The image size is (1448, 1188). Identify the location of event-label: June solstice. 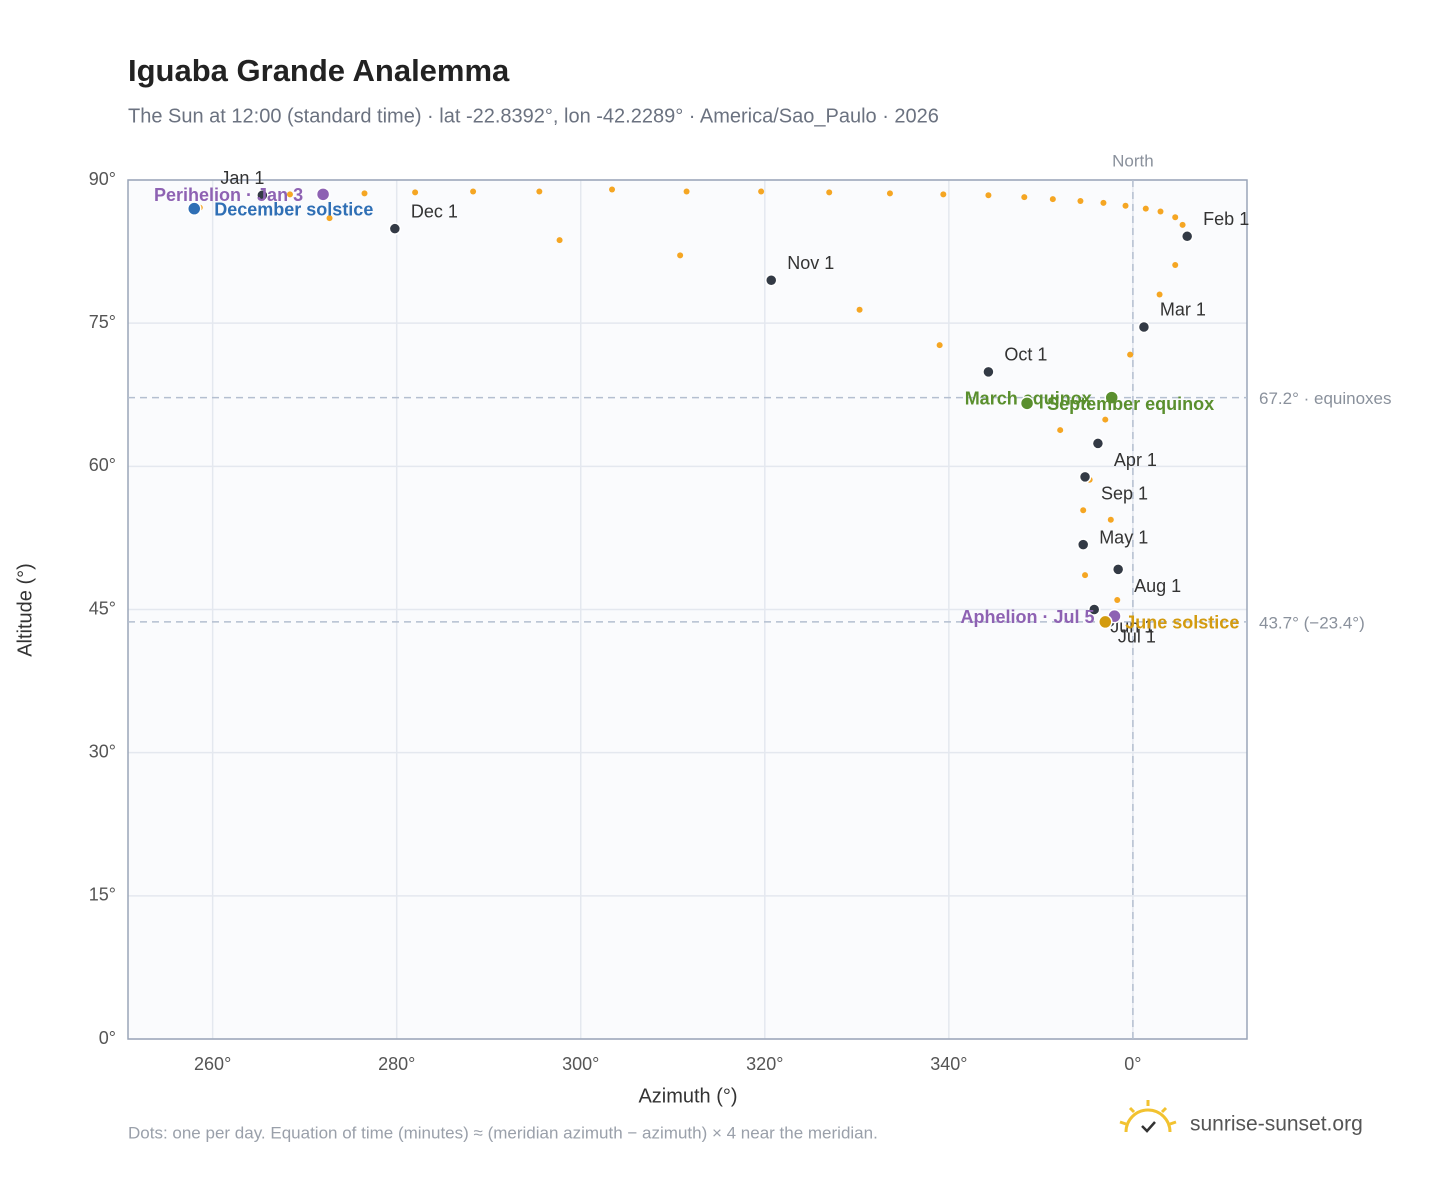
(1182, 623).